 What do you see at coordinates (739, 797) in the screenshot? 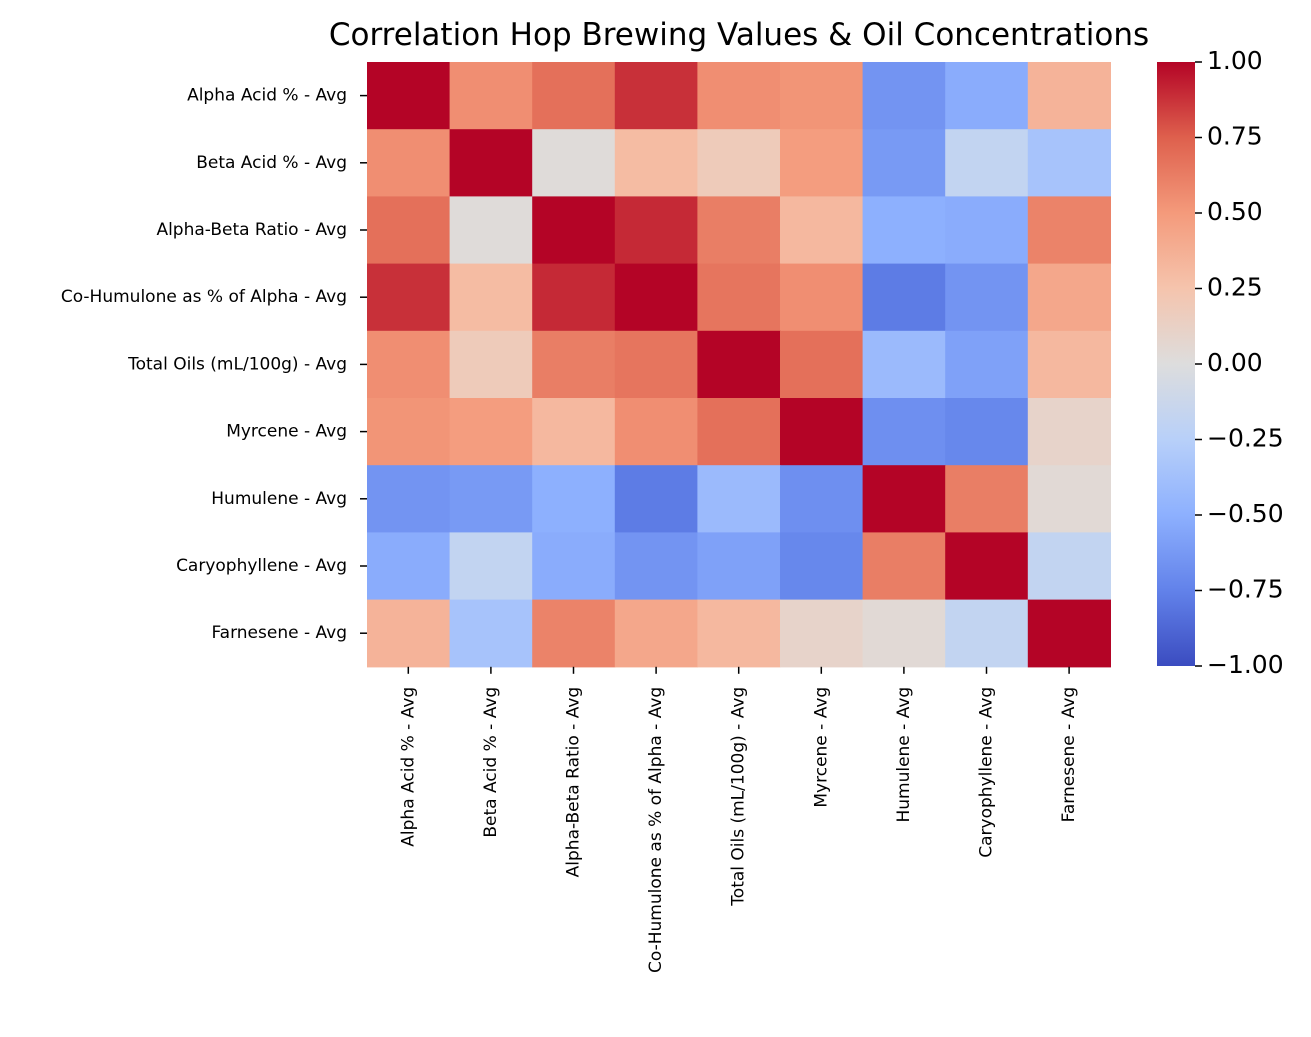
I see `column-label: Total Oils (mL/100g) - Avg` at bounding box center [739, 797].